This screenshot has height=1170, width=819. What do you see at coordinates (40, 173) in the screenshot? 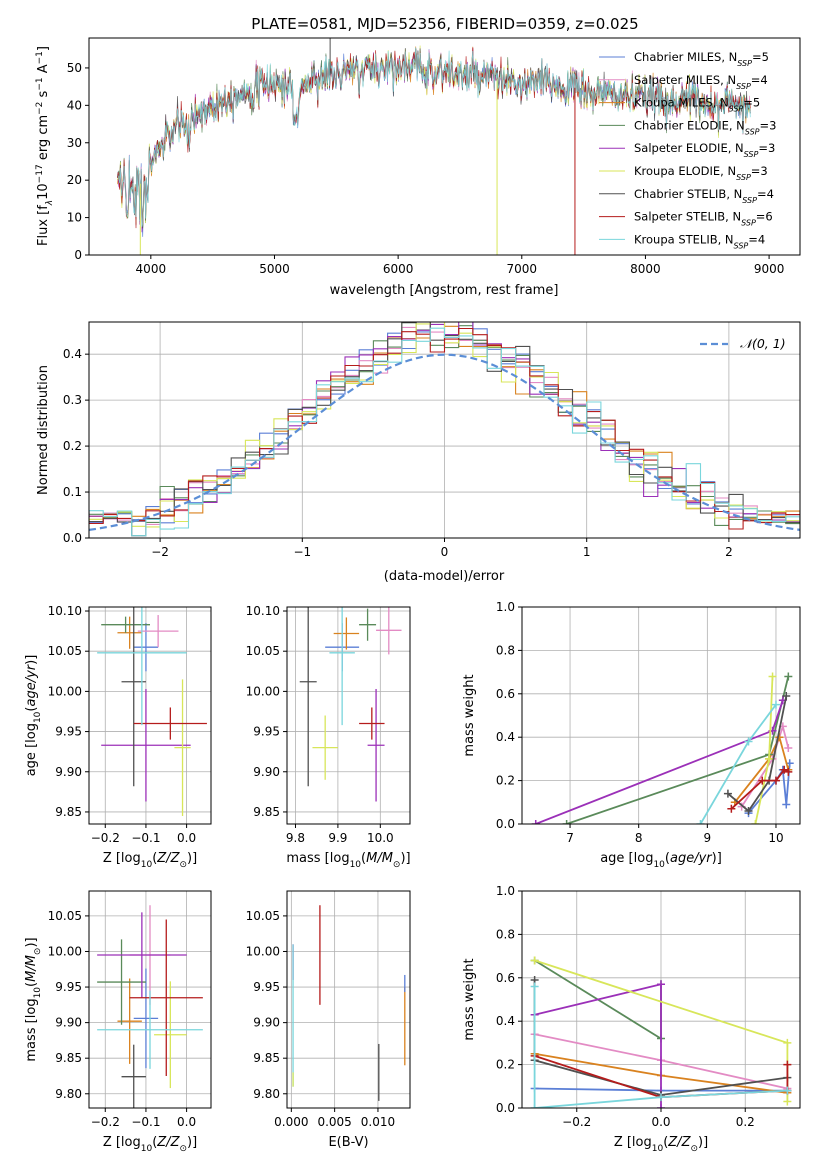
I see `label-part: −17` at bounding box center [40, 173].